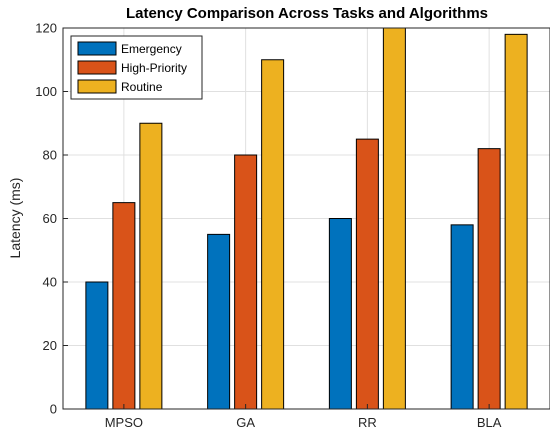 This screenshot has width=550, height=439. Describe the element at coordinates (154, 68) in the screenshot. I see `legend-label: High-Priority` at that location.